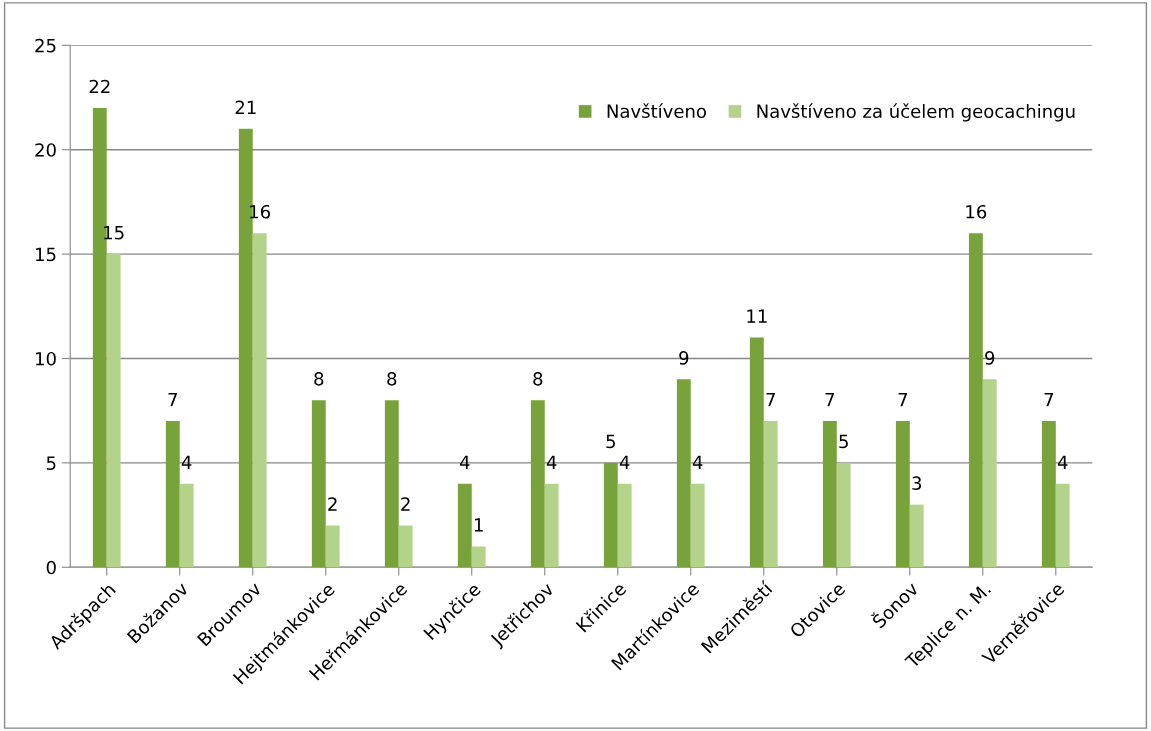  What do you see at coordinates (46, 254) in the screenshot?
I see `y-tick-label: 15` at bounding box center [46, 254].